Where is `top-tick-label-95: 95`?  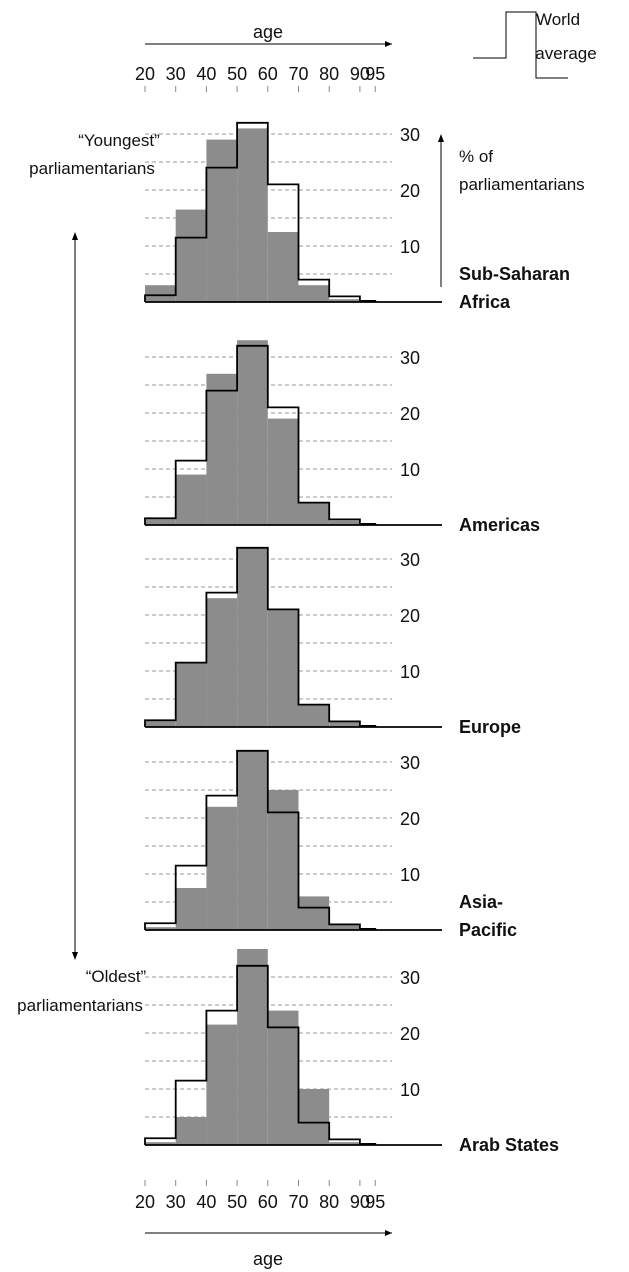
top-tick-label-95: 95 is located at coordinates (375, 74).